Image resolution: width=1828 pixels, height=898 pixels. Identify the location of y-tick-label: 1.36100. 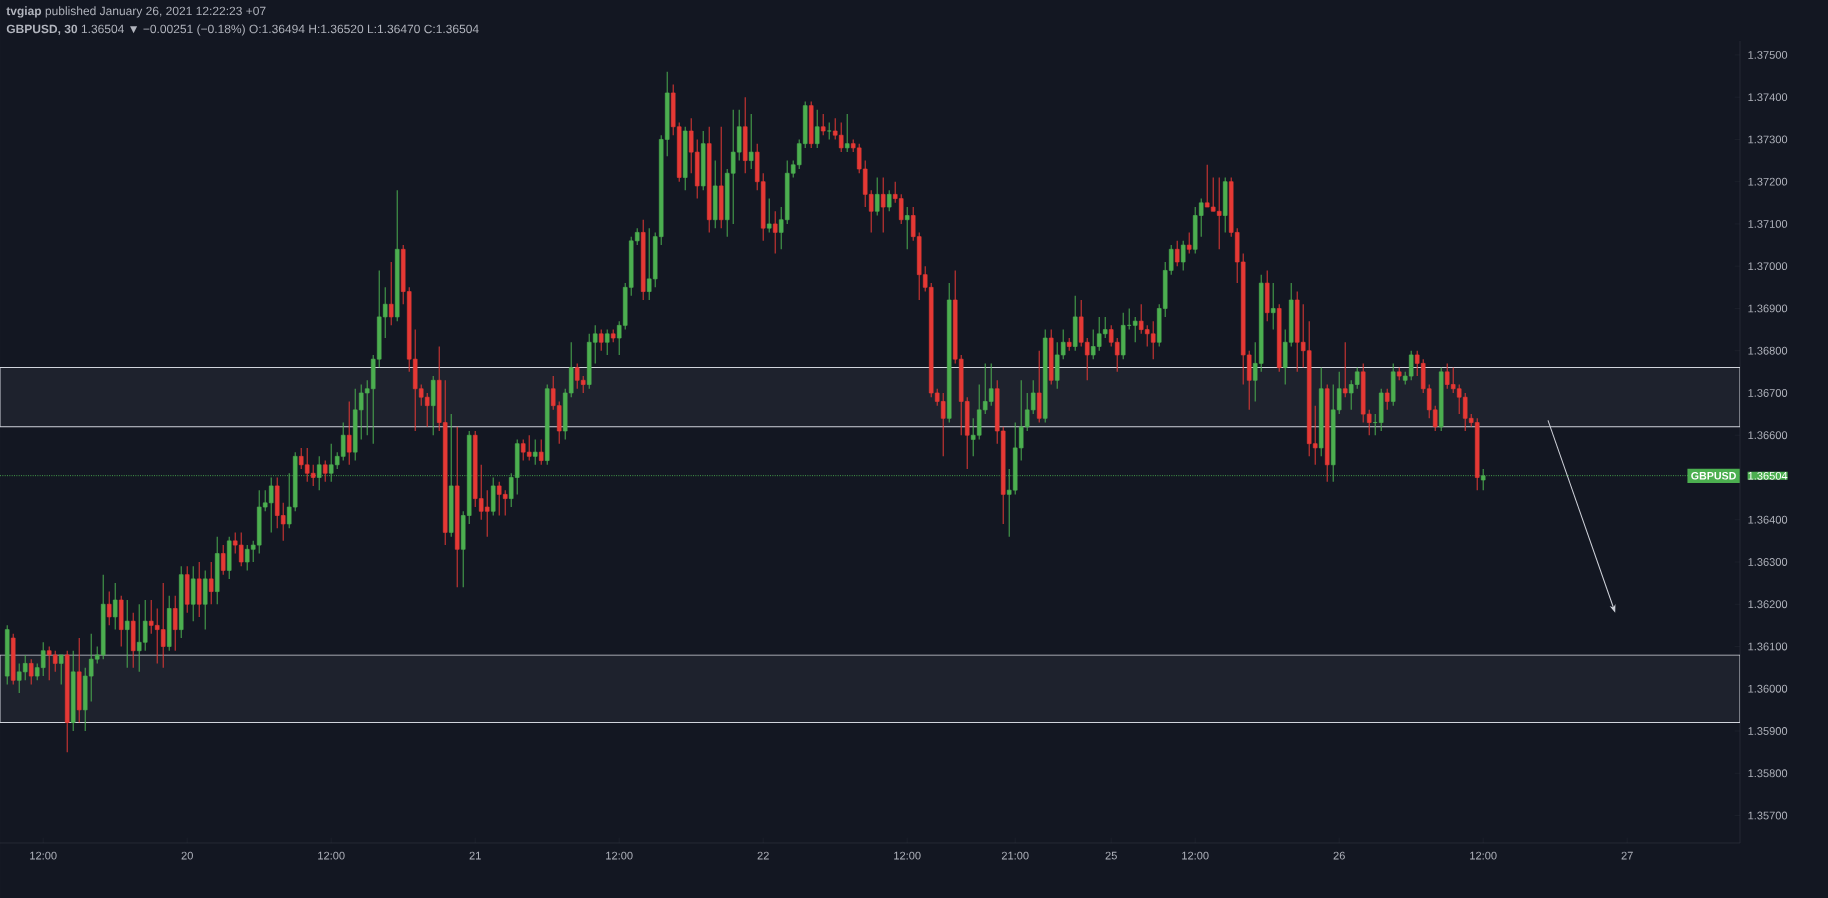
(1768, 646).